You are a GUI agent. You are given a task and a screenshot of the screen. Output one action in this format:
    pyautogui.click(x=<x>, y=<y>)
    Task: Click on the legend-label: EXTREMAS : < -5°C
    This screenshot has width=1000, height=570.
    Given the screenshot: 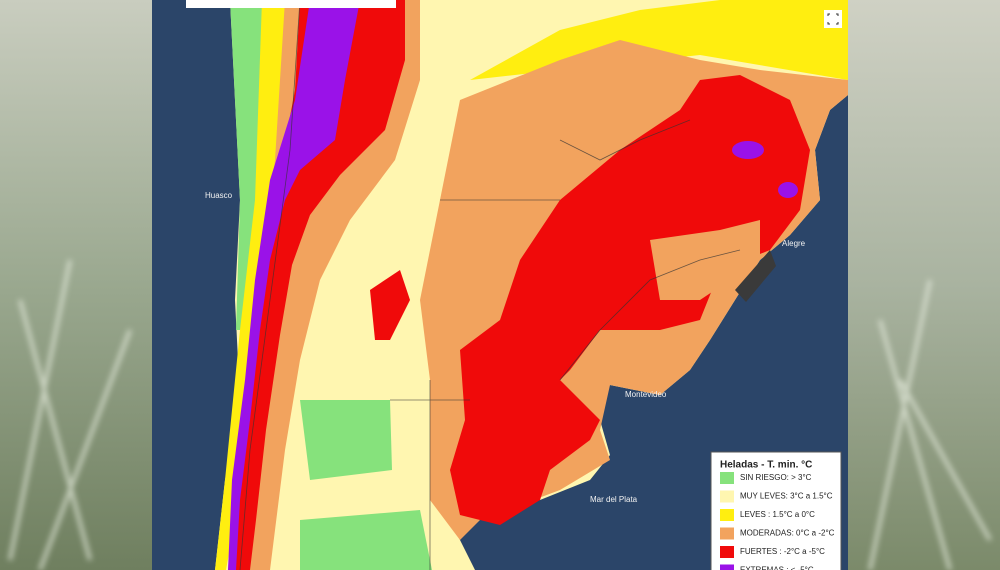 What is the action you would take?
    pyautogui.click(x=777, y=568)
    